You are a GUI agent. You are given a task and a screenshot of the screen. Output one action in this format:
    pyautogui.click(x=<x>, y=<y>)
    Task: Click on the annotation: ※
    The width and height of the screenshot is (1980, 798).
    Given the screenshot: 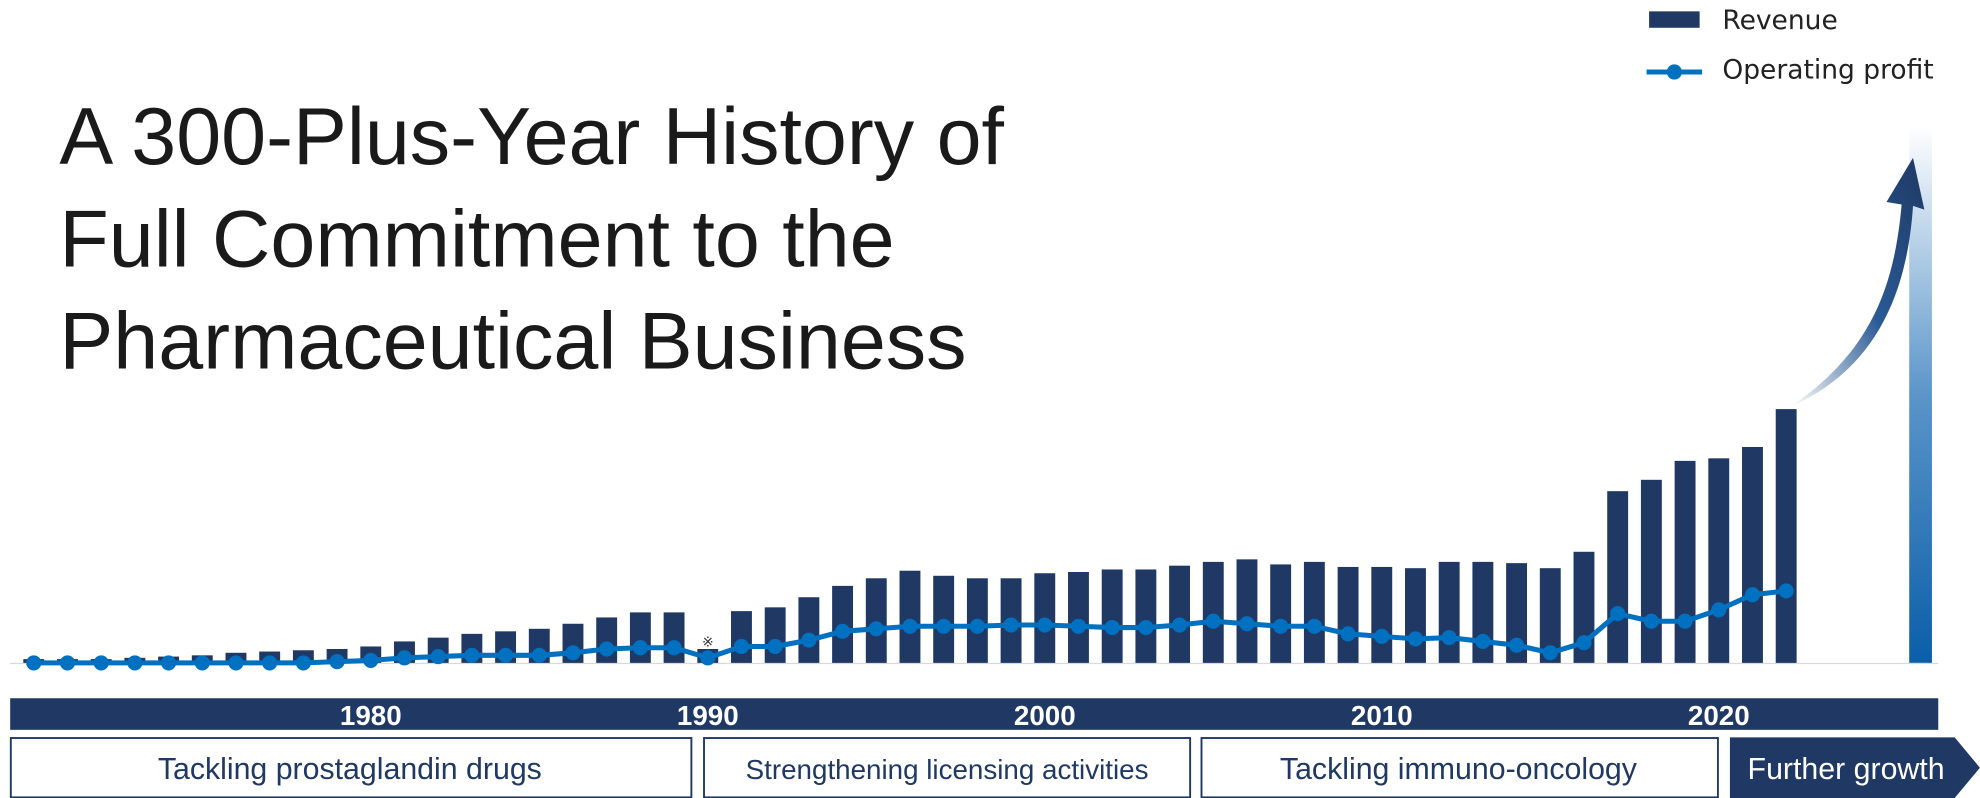 What is the action you would take?
    pyautogui.click(x=708, y=641)
    